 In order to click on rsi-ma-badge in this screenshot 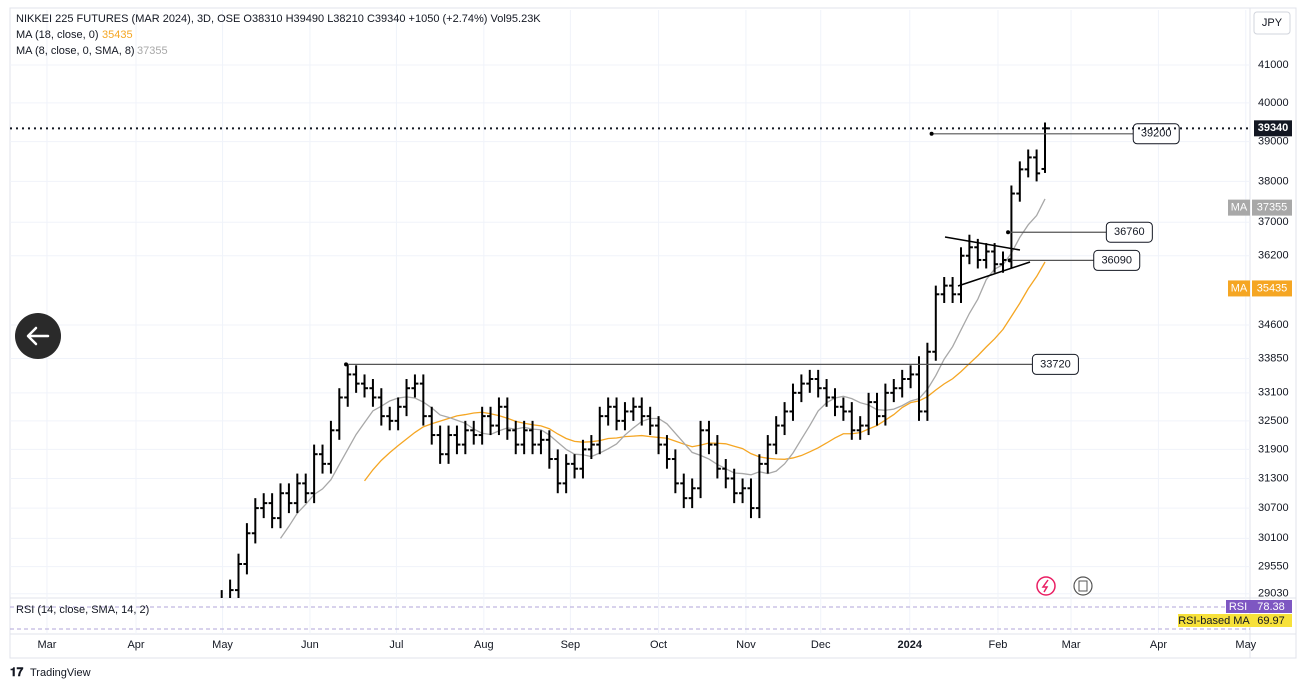, I will do `click(1214, 620)`.